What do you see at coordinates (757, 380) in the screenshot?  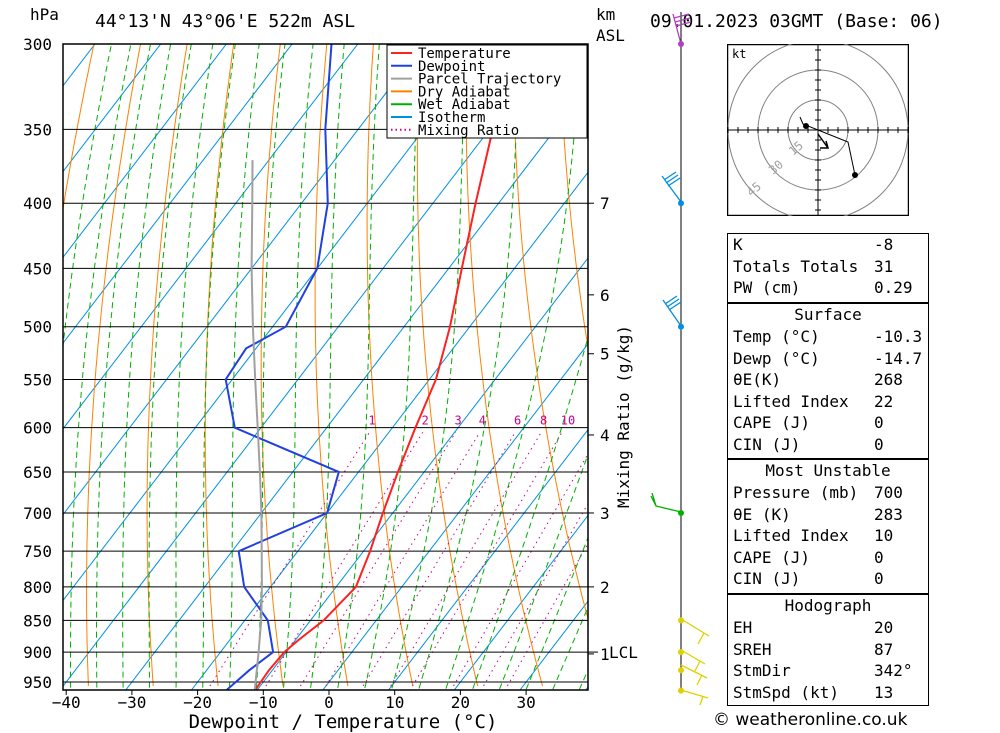 I see `surface-label: θE(K)` at bounding box center [757, 380].